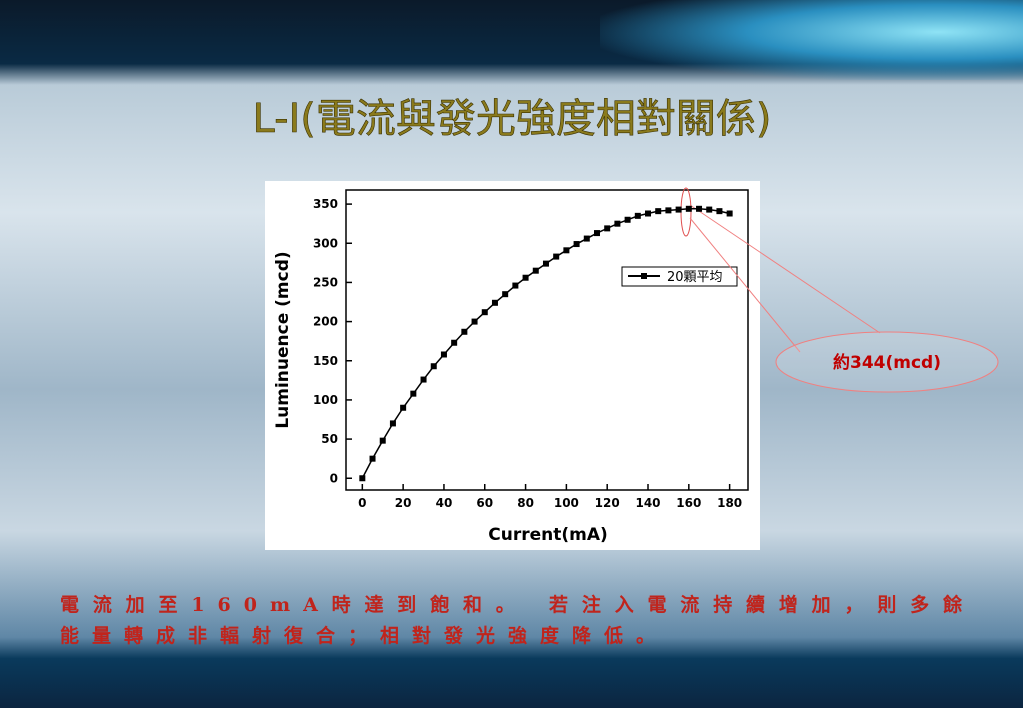 This screenshot has height=708, width=1023. Describe the element at coordinates (362, 503) in the screenshot. I see `x-tick-label: 0` at that location.